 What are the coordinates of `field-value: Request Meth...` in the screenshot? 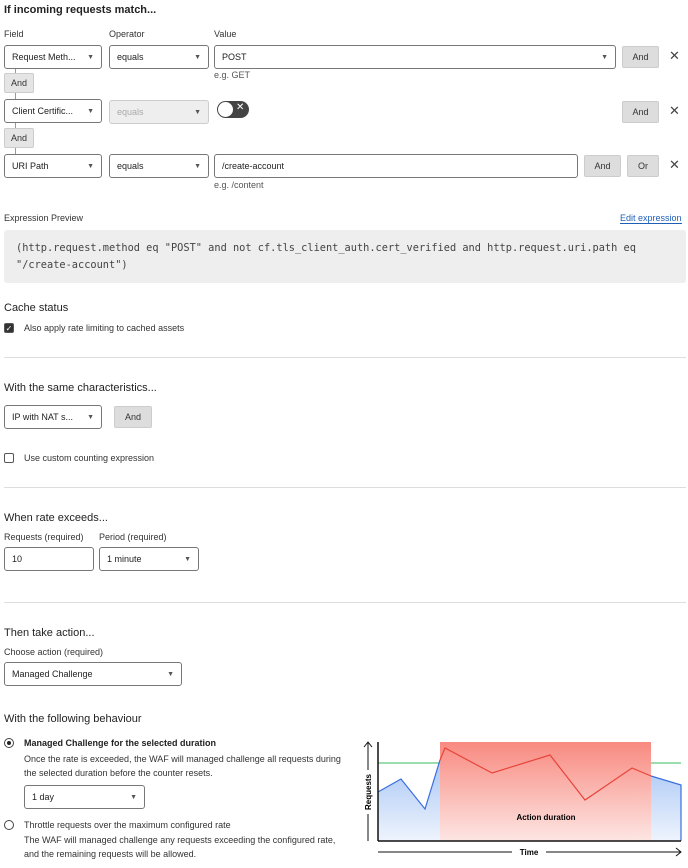 It's located at (44, 57).